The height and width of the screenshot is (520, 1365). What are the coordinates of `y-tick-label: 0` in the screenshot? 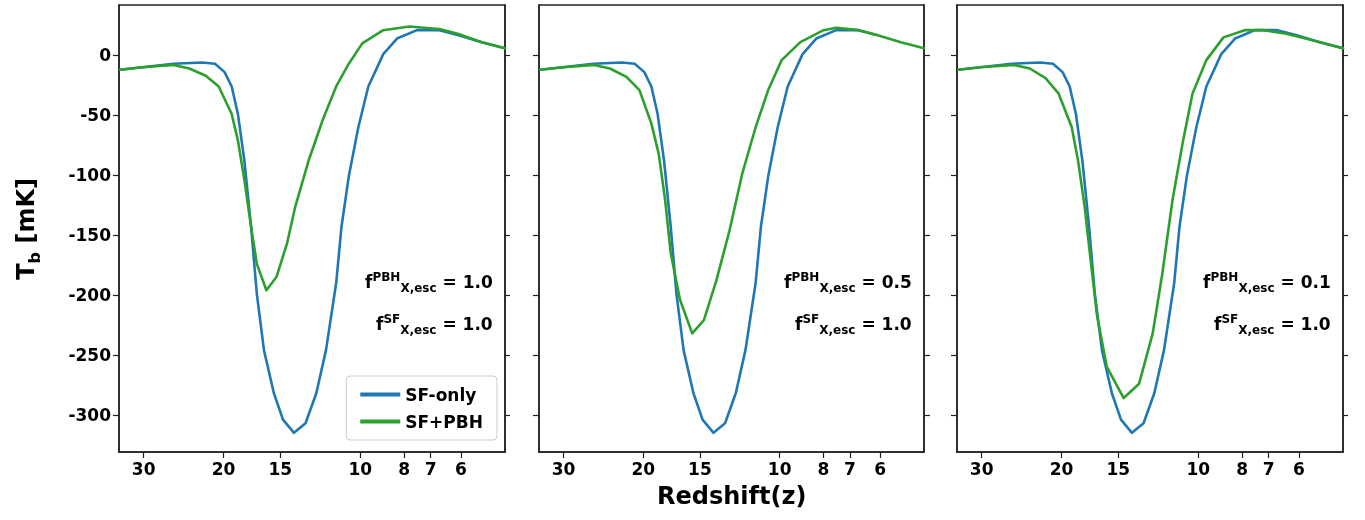 It's located at (105, 55).